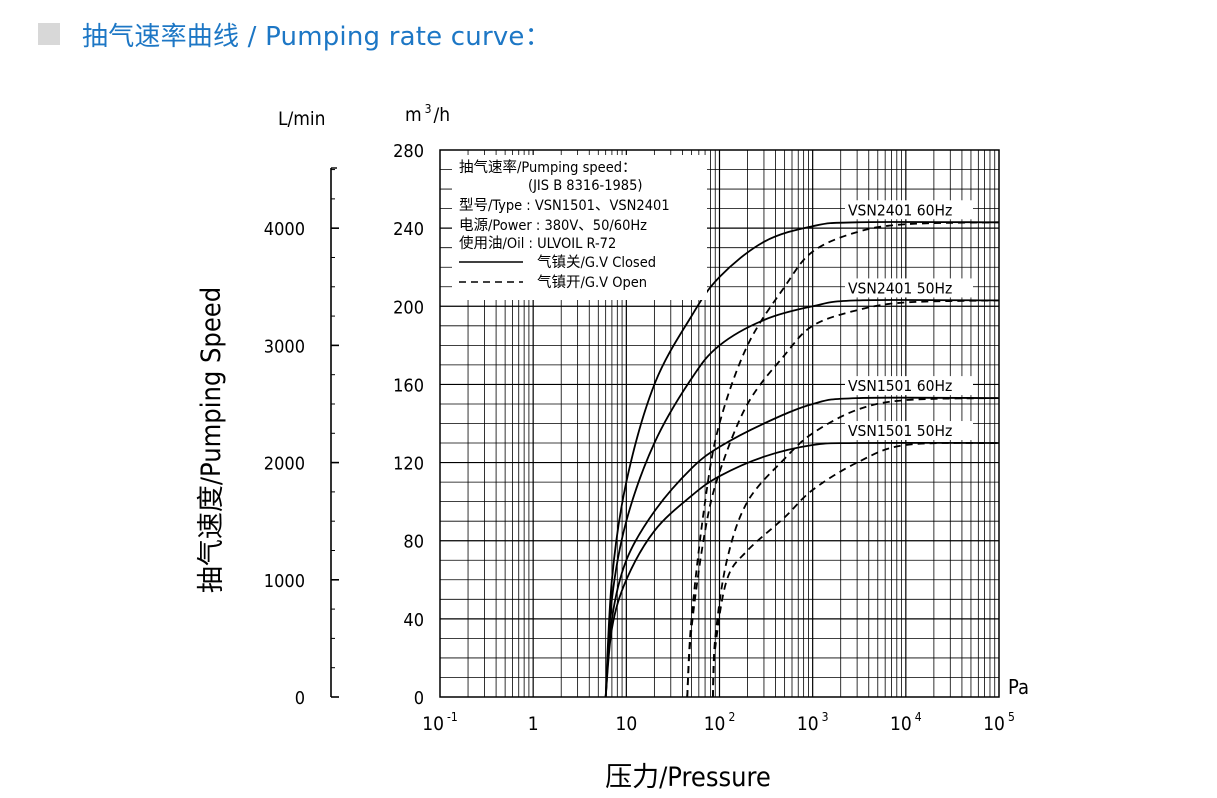  What do you see at coordinates (211, 440) in the screenshot?
I see `y-axis-title: 抽气速度/Pumping Speed` at bounding box center [211, 440].